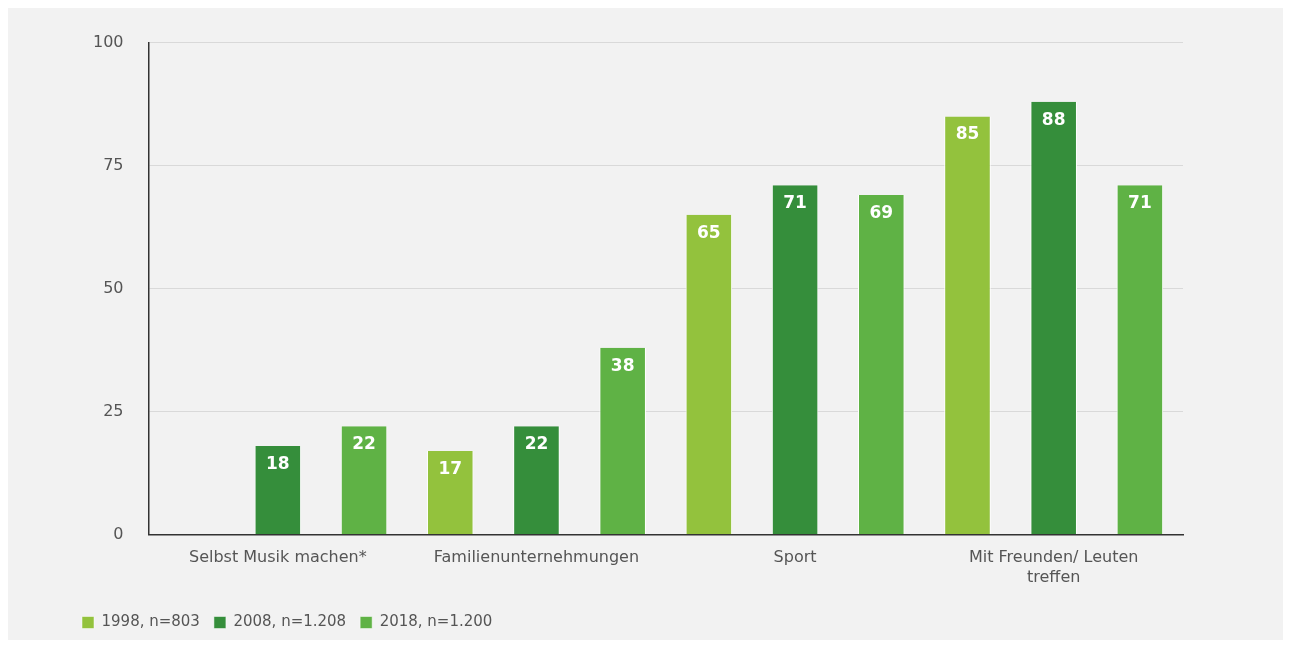 Image resolution: width=1291 pixels, height=648 pixels. I want to click on y-tick-label: 25, so click(113, 410).